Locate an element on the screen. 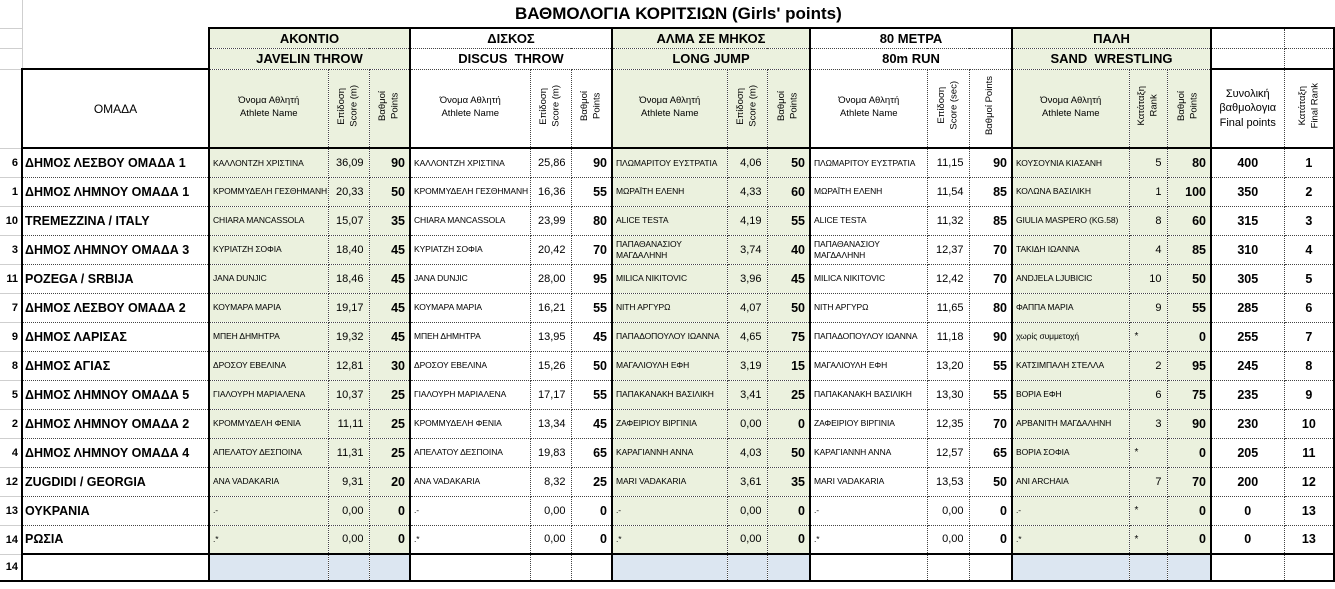  team-name-cell: ΟΥΚΡΑΝΙΑ is located at coordinates (115, 510).